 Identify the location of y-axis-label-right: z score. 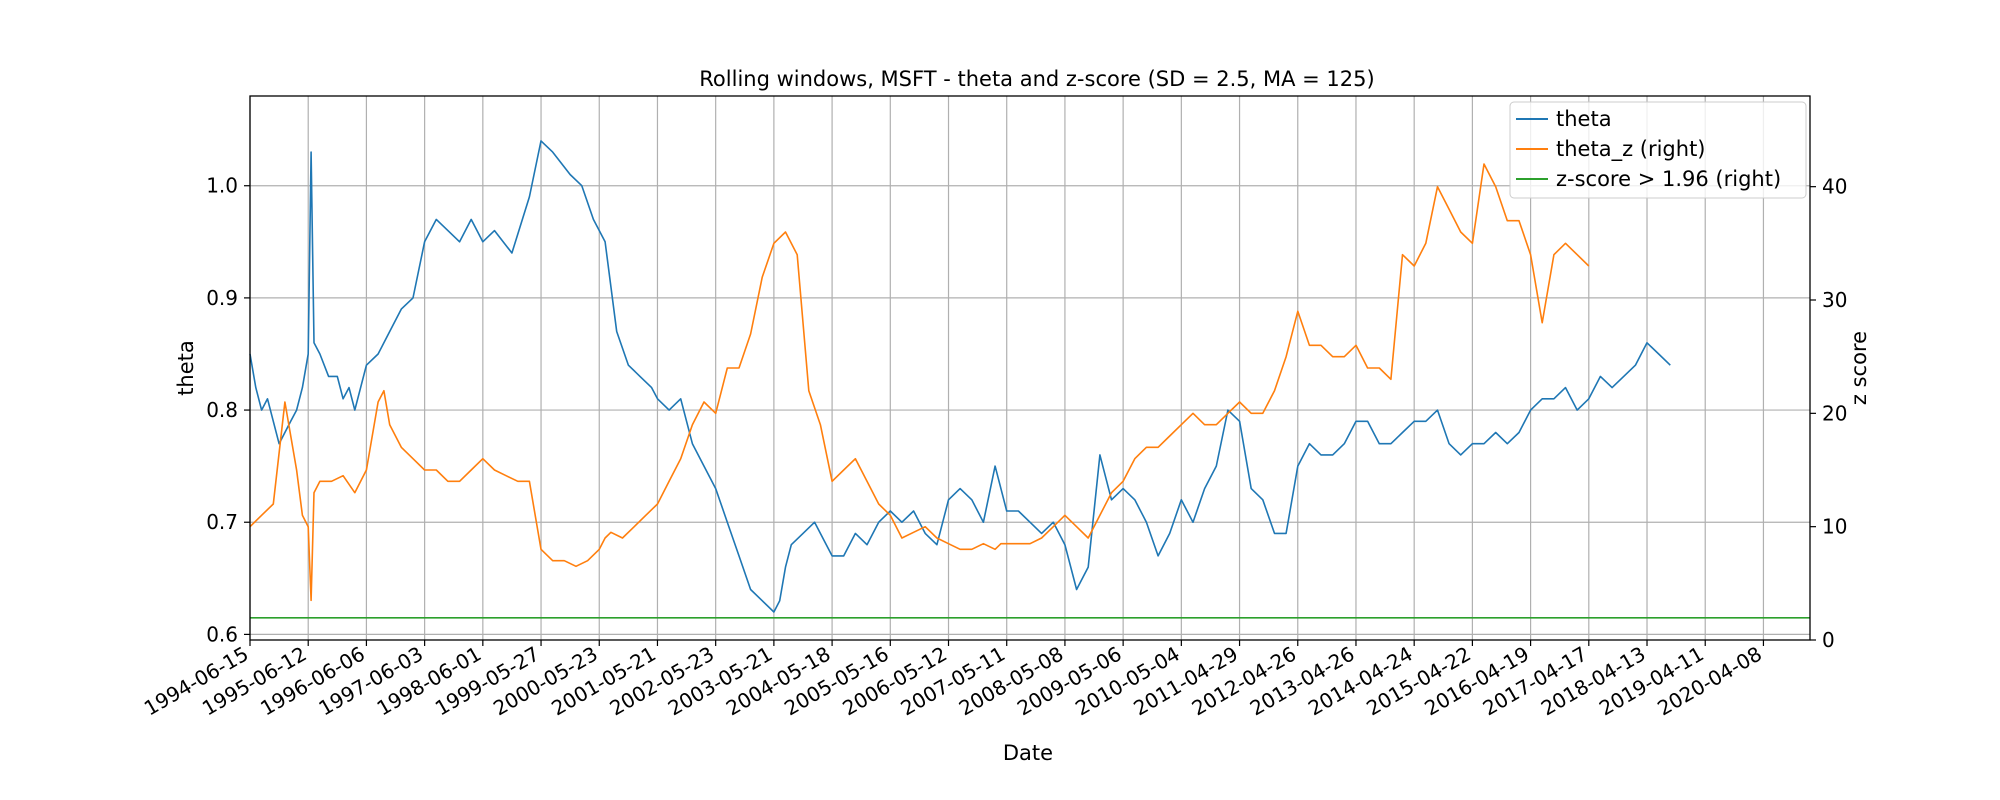
(1859, 368).